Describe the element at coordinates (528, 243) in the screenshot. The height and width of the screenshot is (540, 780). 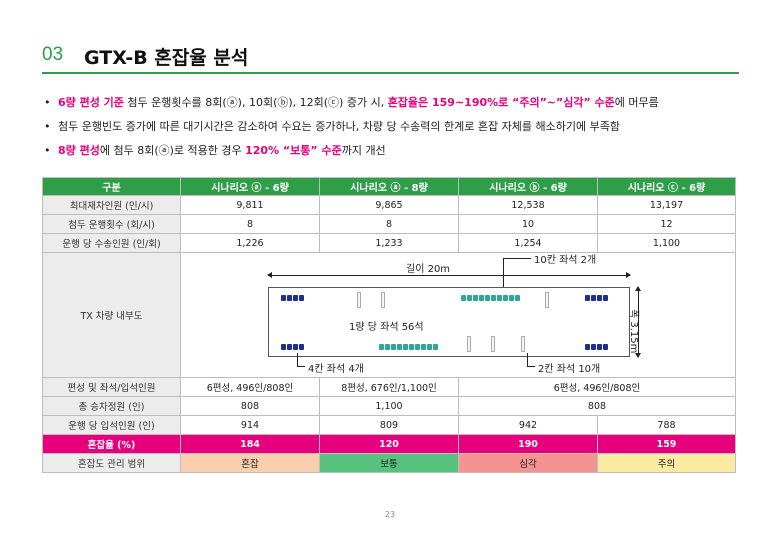
I see `table-cell: 1,254` at that location.